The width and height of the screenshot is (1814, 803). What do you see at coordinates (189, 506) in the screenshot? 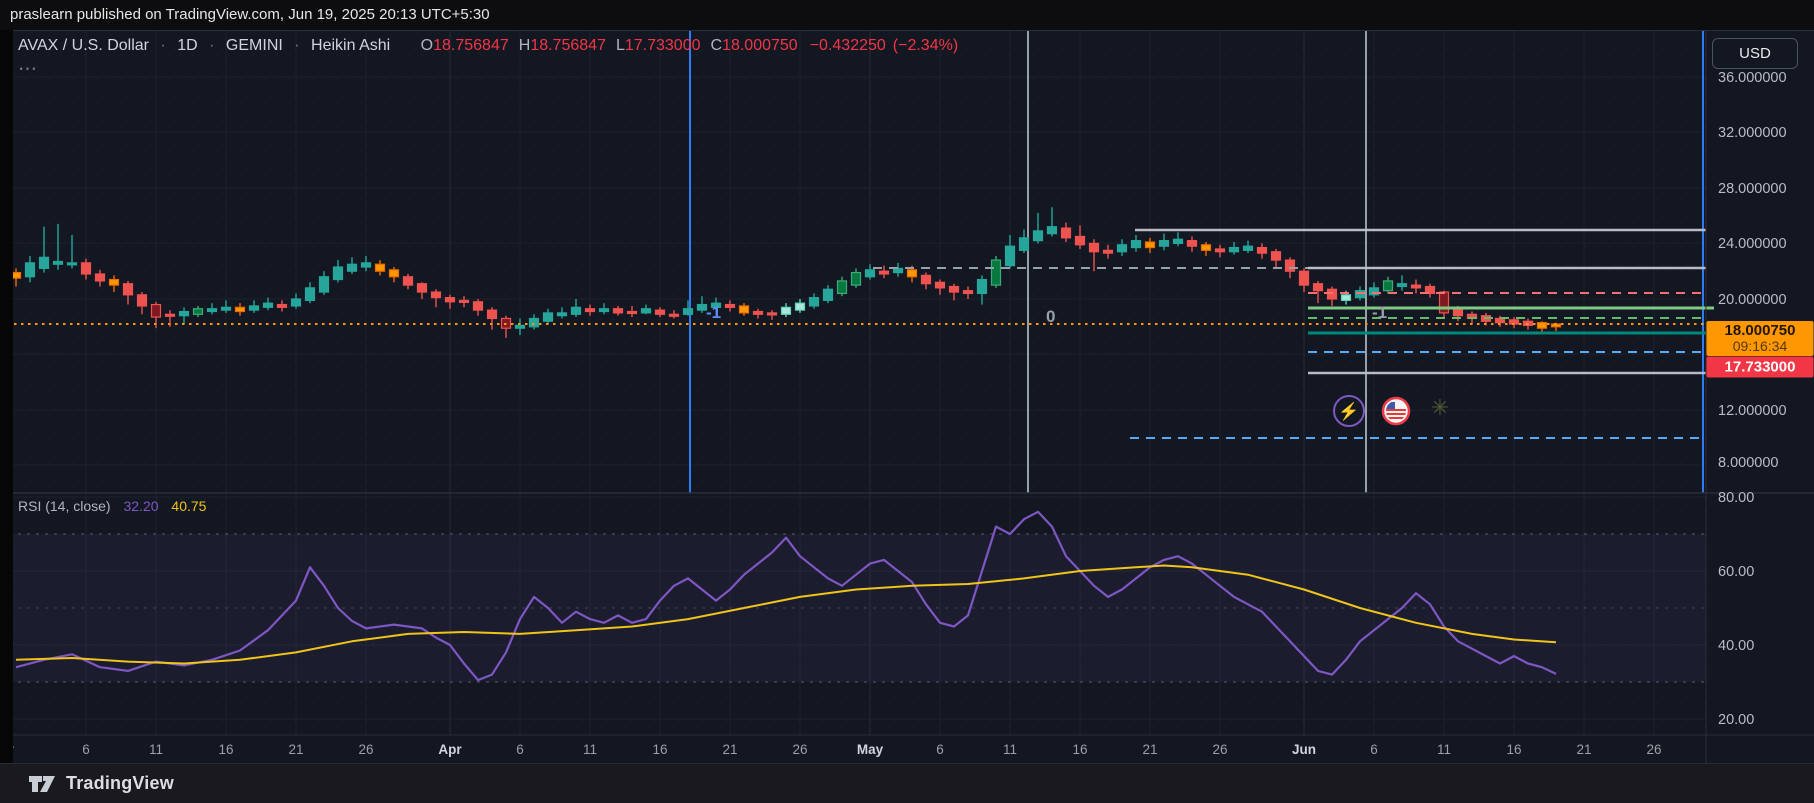
I see `rsi-ma-value: 40.75` at bounding box center [189, 506].